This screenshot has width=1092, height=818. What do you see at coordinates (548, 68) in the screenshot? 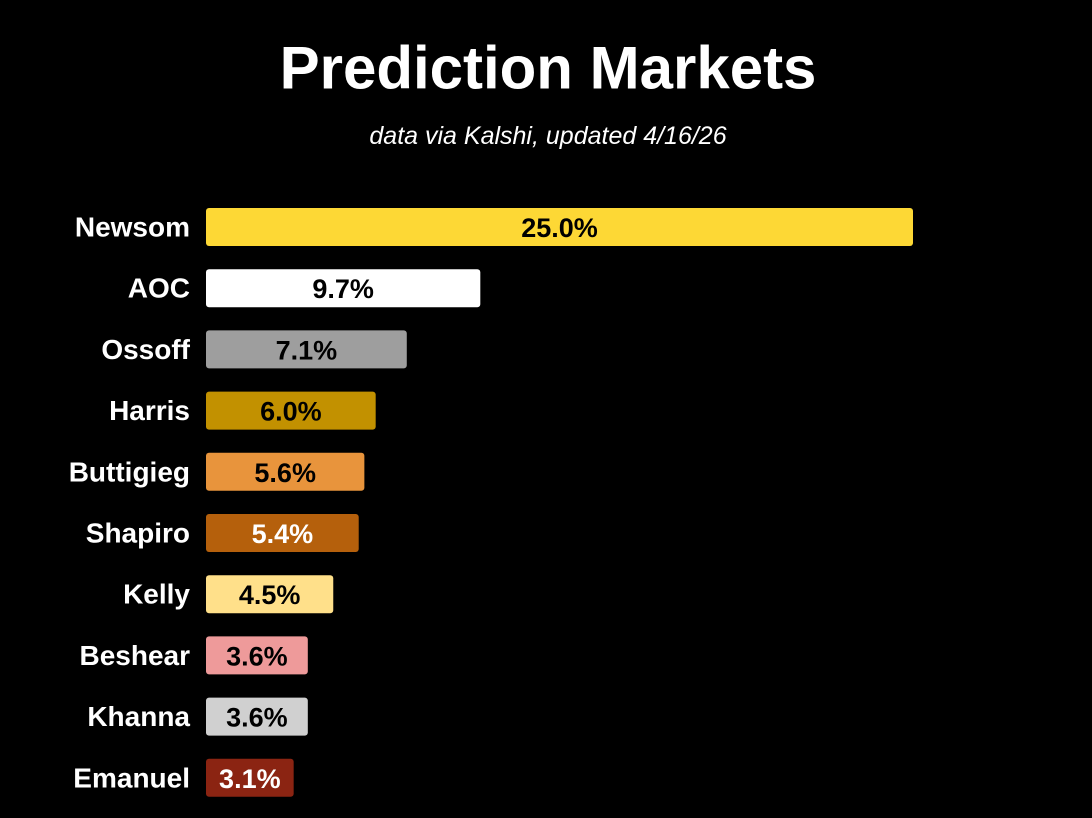
I see `chart-title: Prediction Markets` at bounding box center [548, 68].